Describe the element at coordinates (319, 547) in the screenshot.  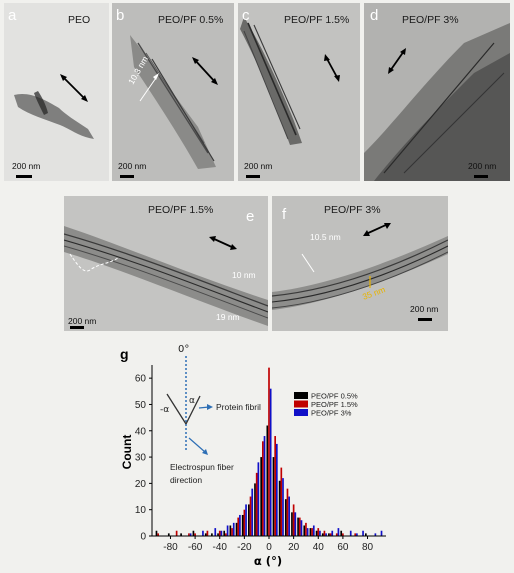
I see `x-tick-label: 40` at that location.